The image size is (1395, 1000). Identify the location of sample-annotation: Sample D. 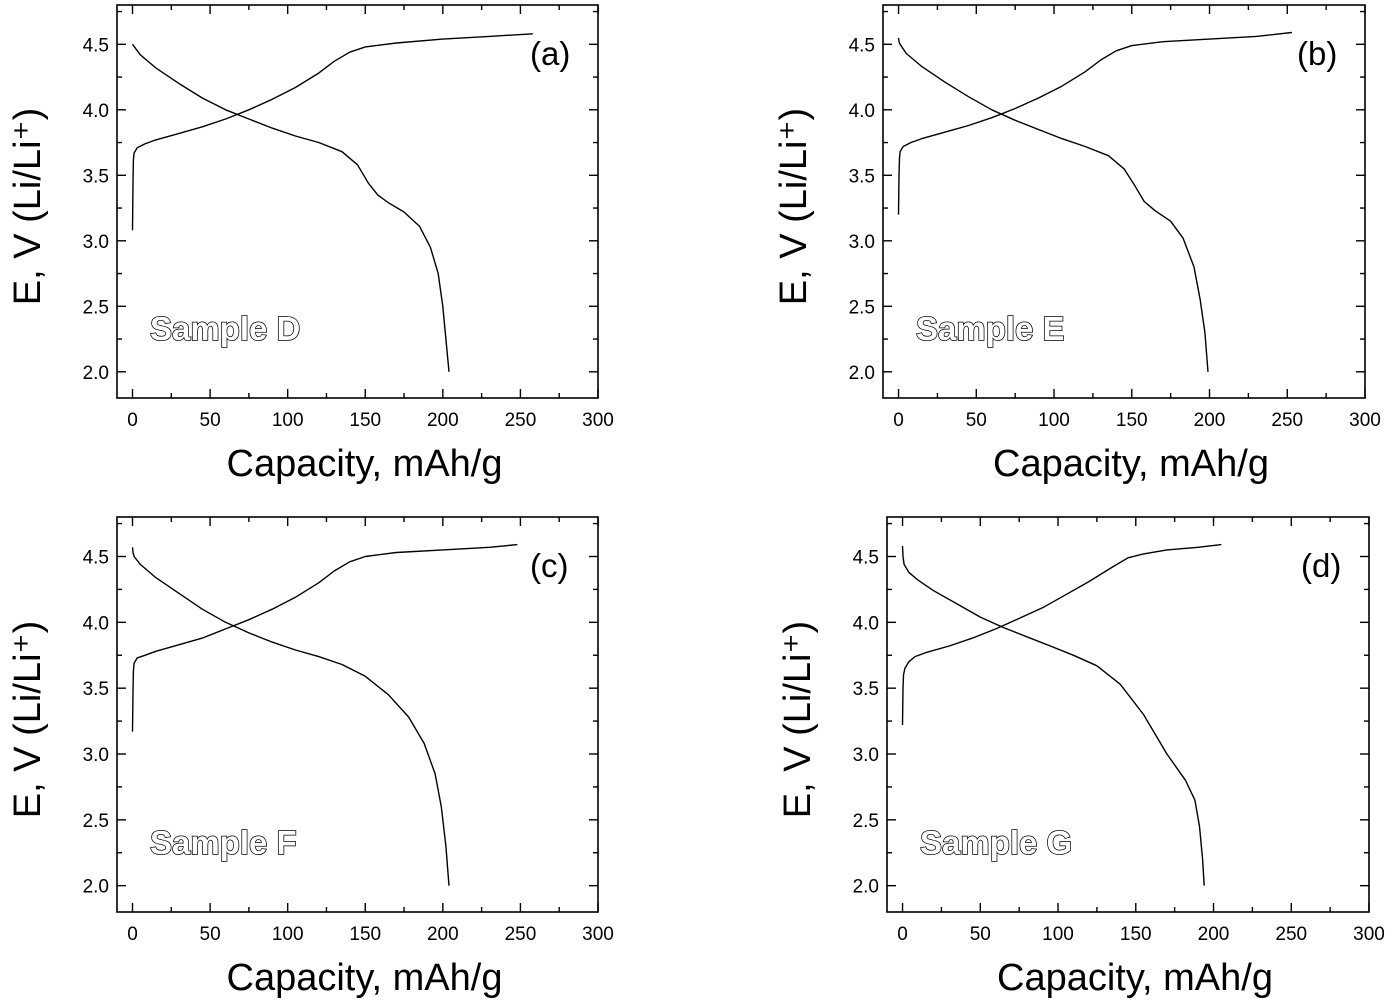
(225, 328).